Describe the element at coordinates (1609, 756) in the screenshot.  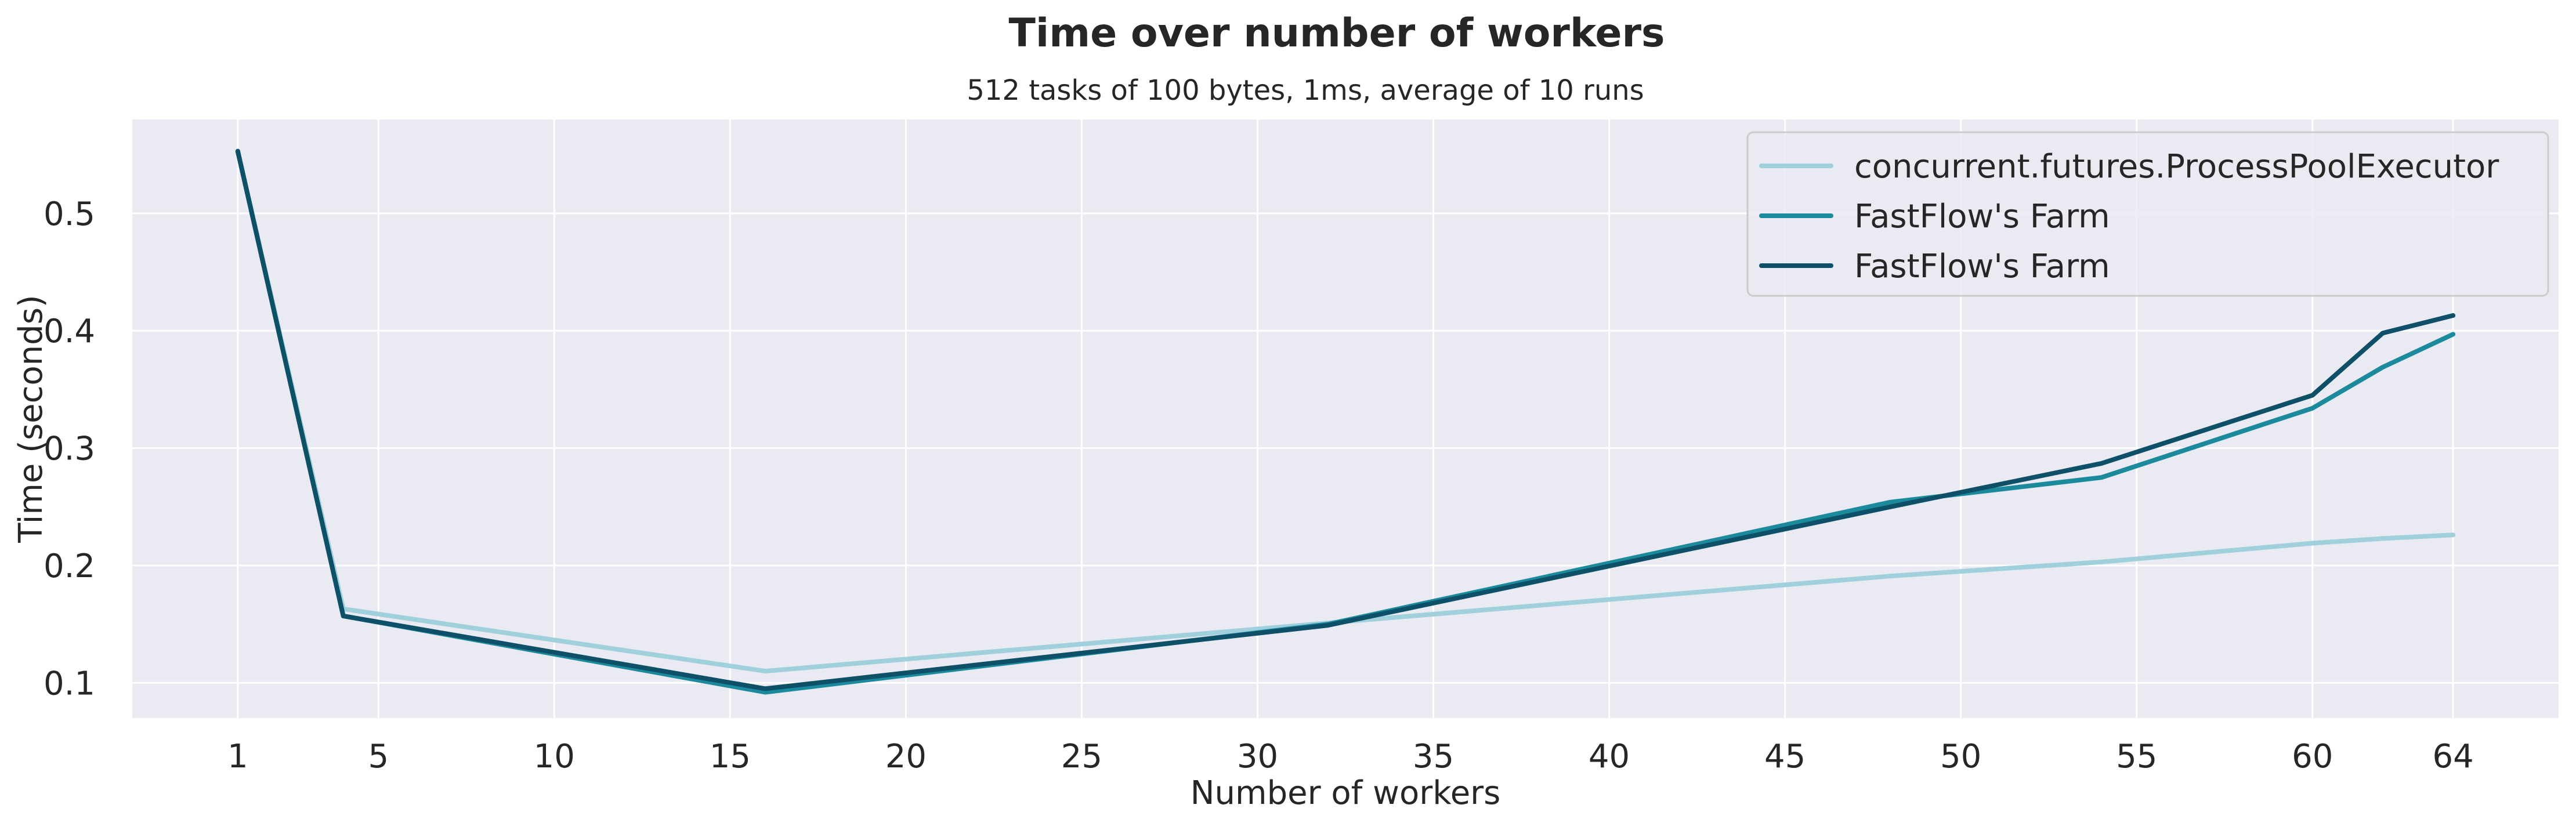
I see `x-tick-label: 40` at that location.